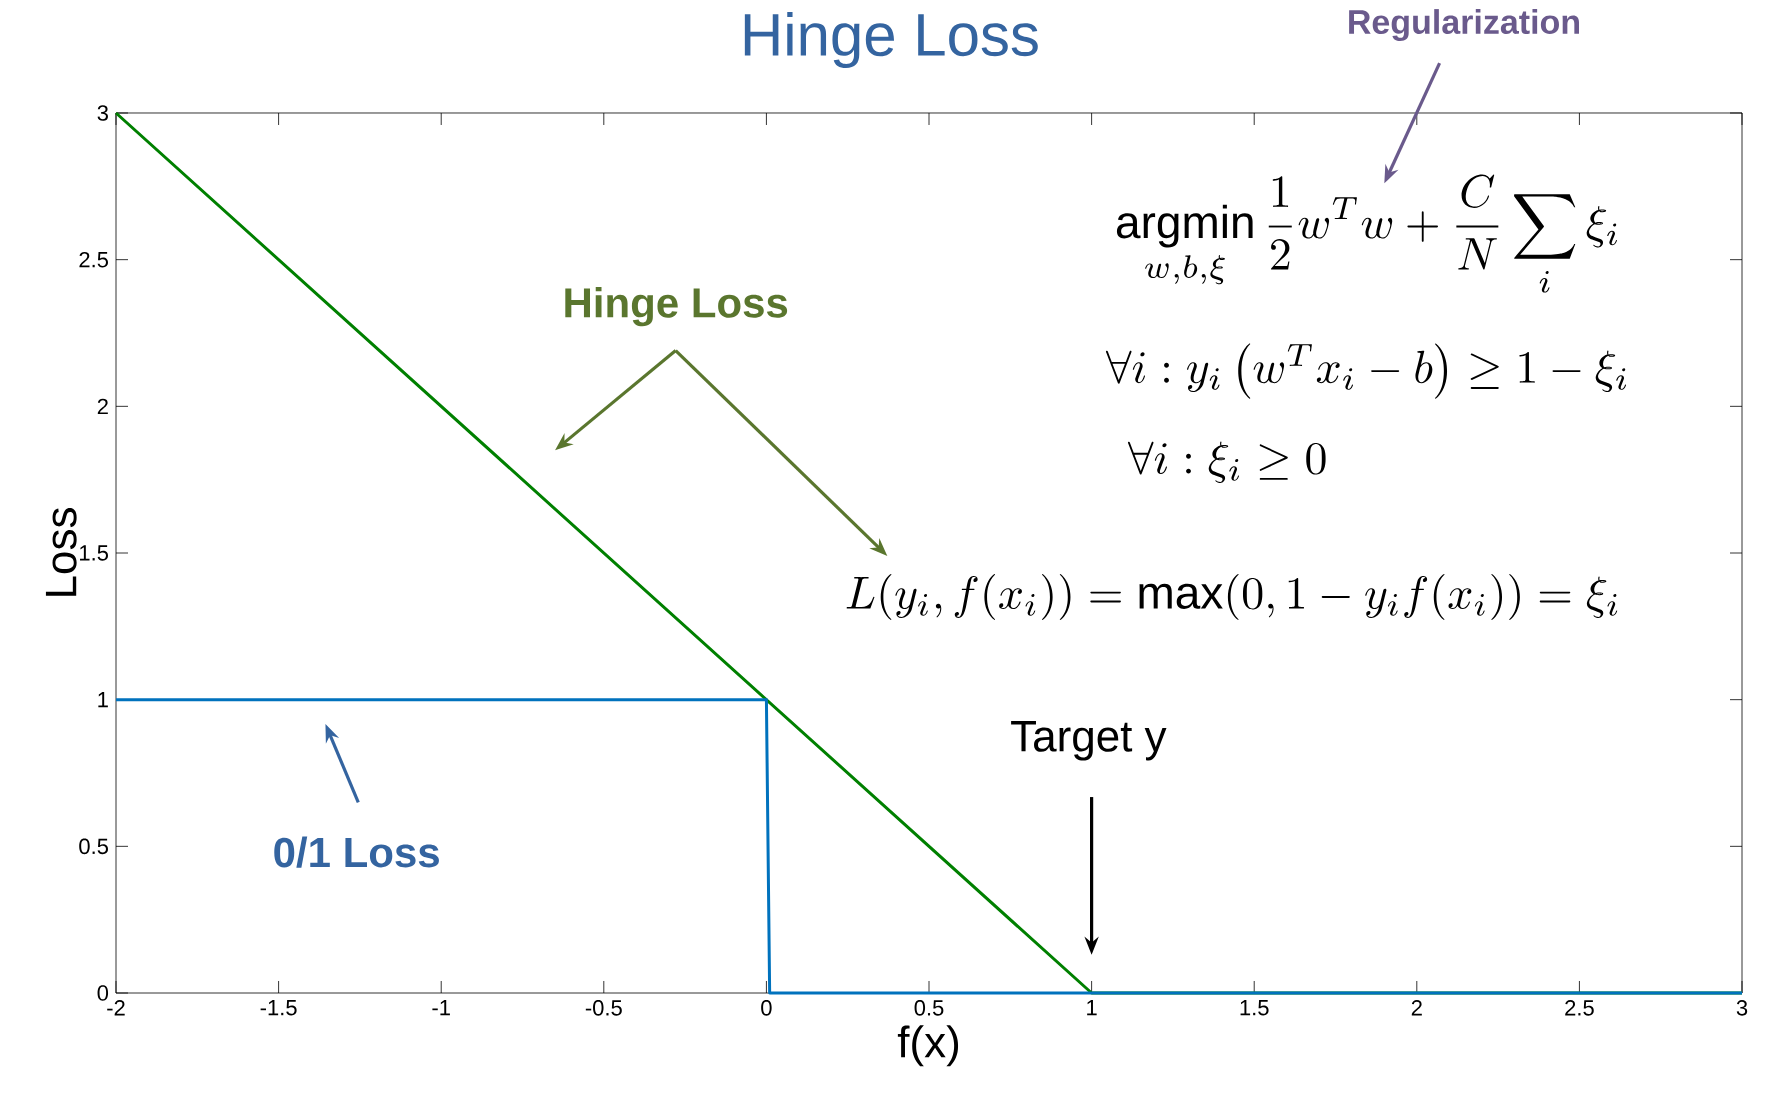  What do you see at coordinates (603, 1008) in the screenshot?
I see `x-tick-label: -0.5` at bounding box center [603, 1008].